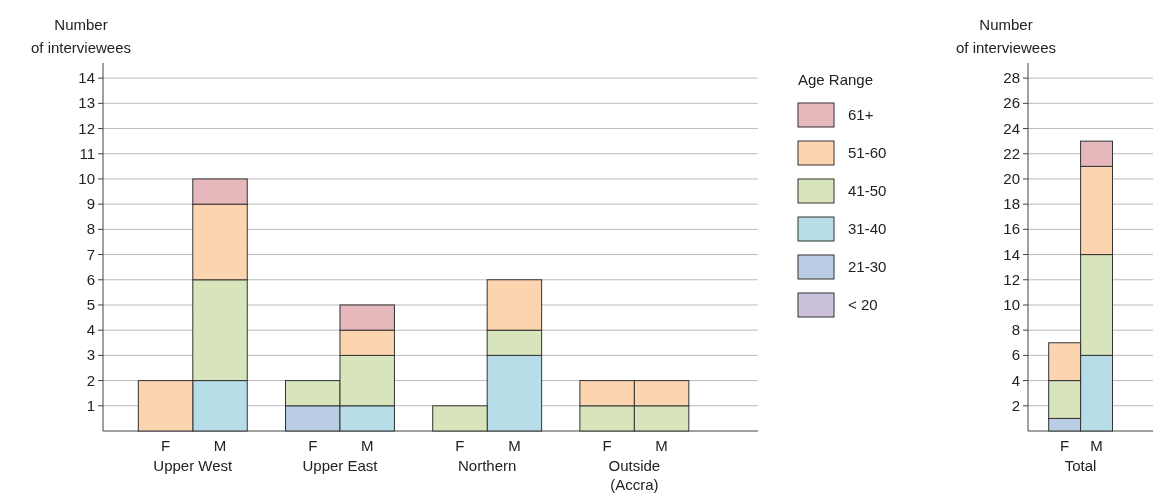 The width and height of the screenshot is (1158, 498). I want to click on legend-label: 41-50, so click(867, 190).